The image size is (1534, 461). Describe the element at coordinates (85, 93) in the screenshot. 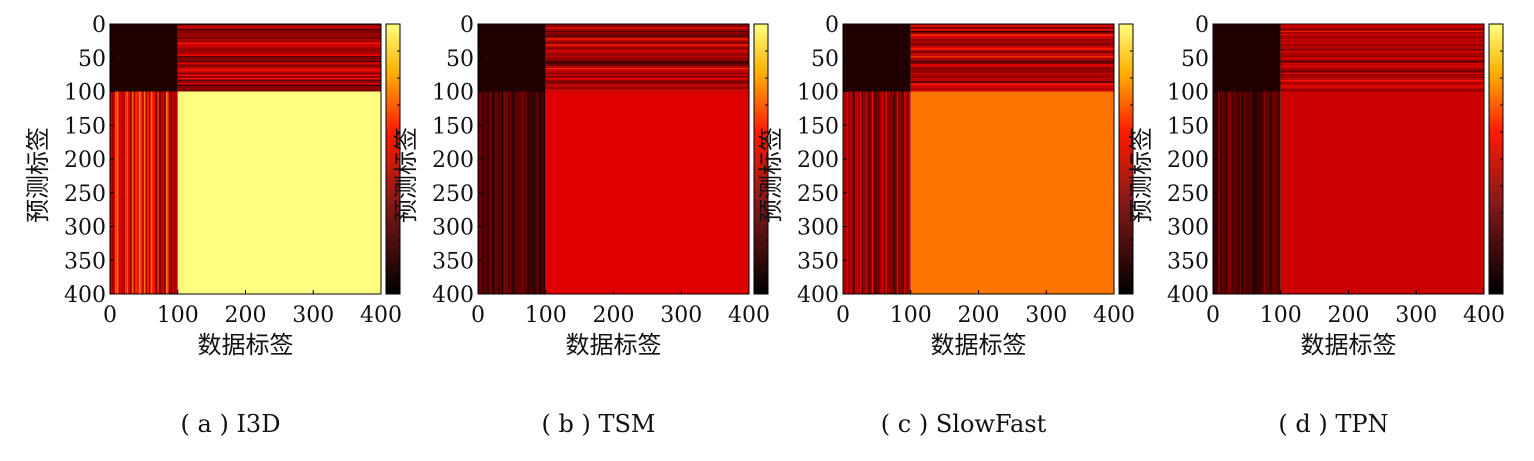

I see `y-tick-label: 100` at that location.